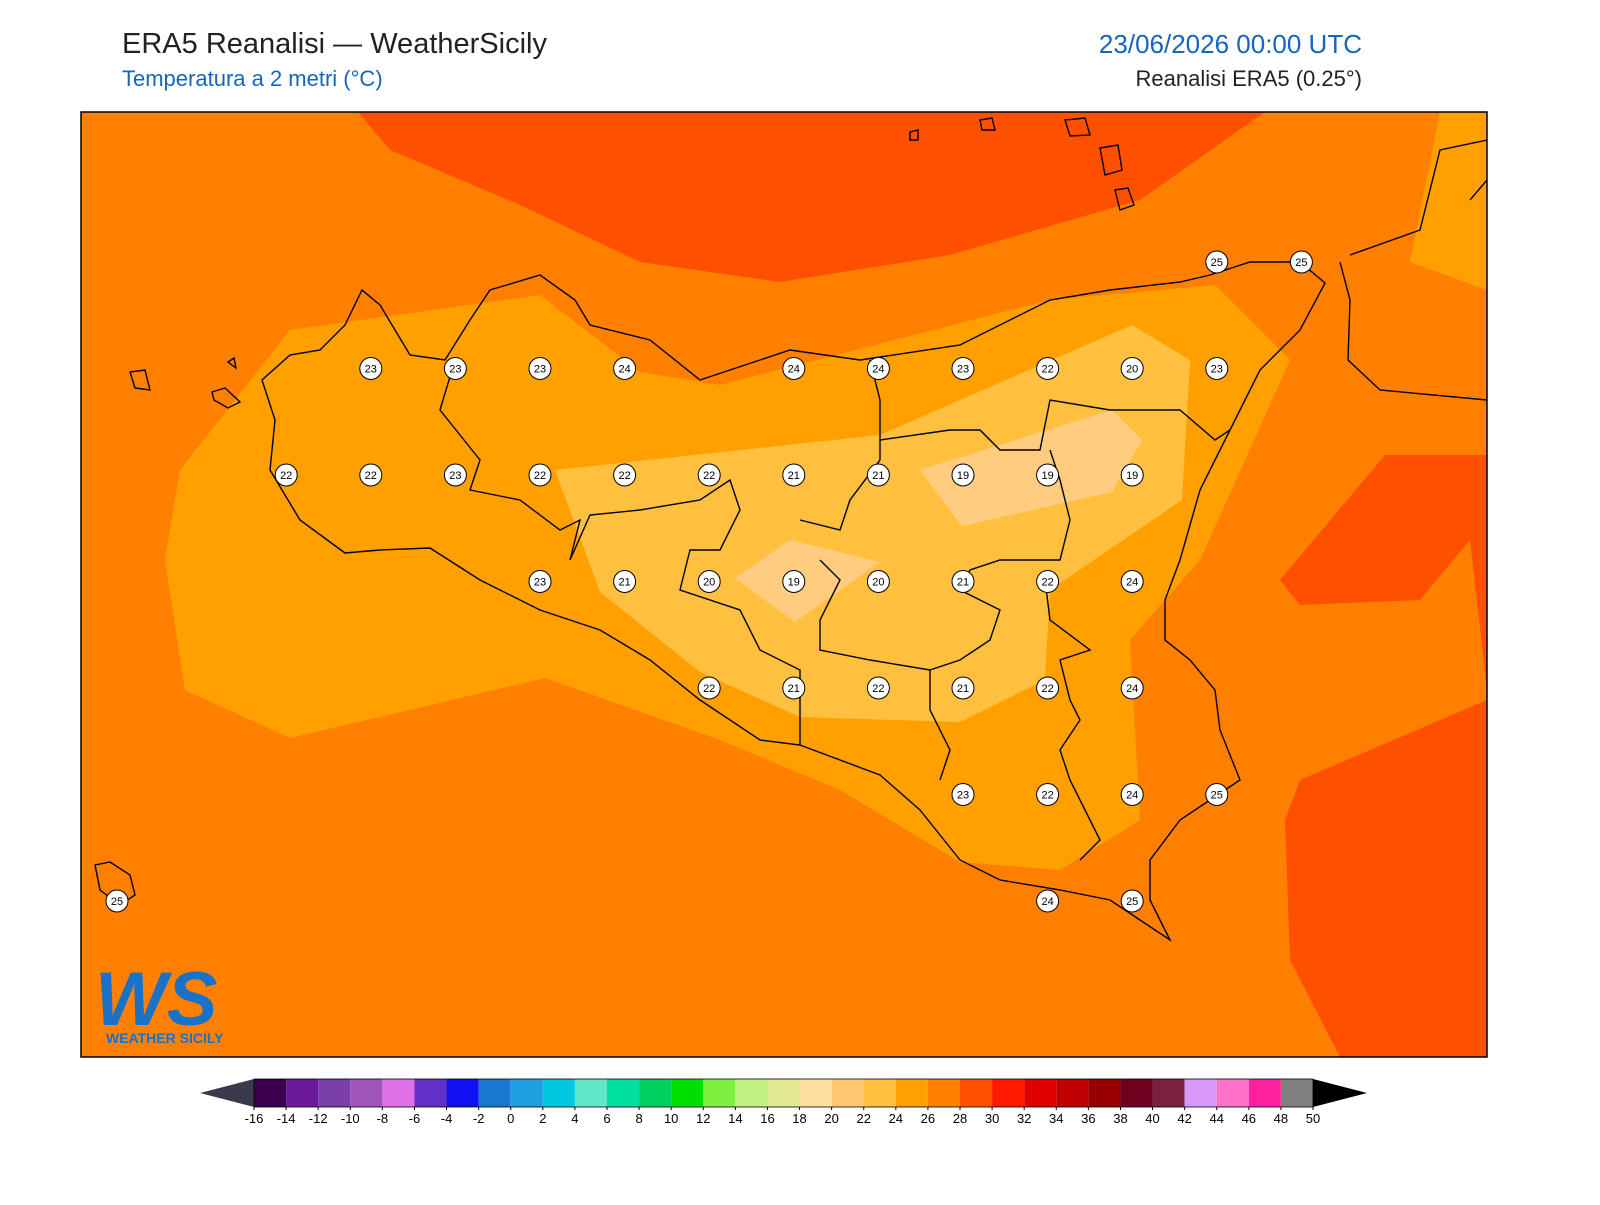 The height and width of the screenshot is (1205, 1600). I want to click on colorbar-tick-label: 8, so click(638, 1118).